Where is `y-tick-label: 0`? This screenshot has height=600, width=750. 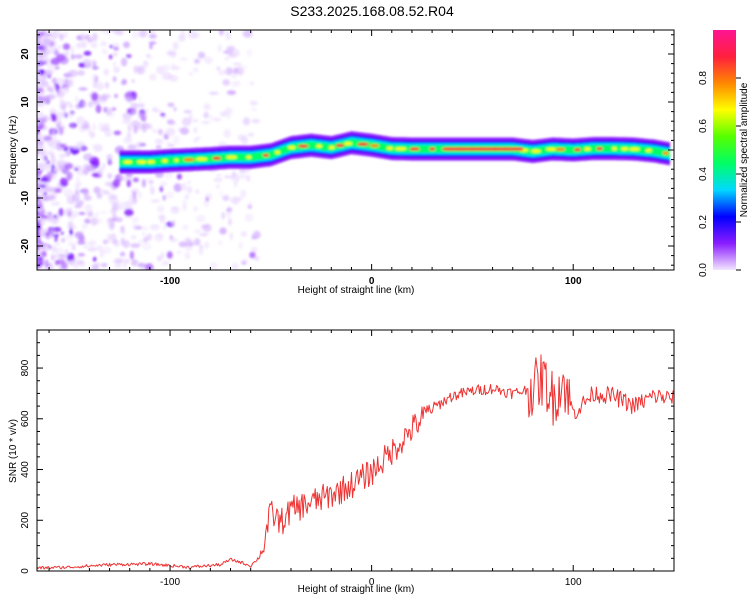 y-tick-label: 0 is located at coordinates (25, 571).